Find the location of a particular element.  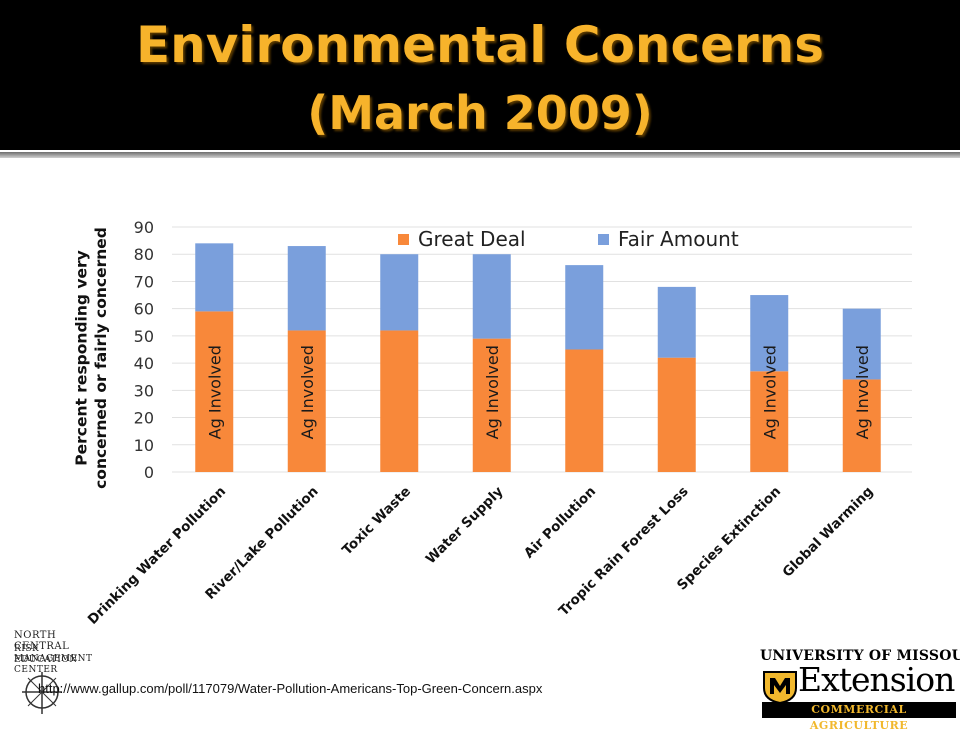

category-label: Toxic Waste is located at coordinates (376, 521).